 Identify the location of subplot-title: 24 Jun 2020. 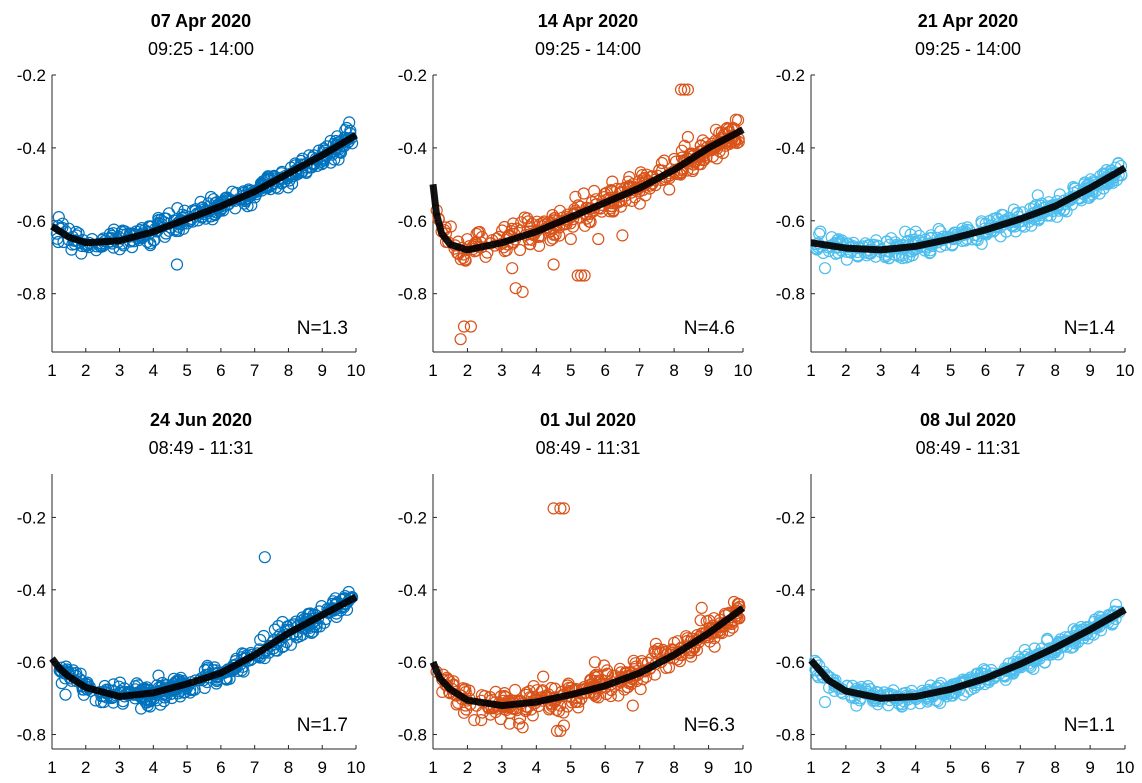
(201, 420).